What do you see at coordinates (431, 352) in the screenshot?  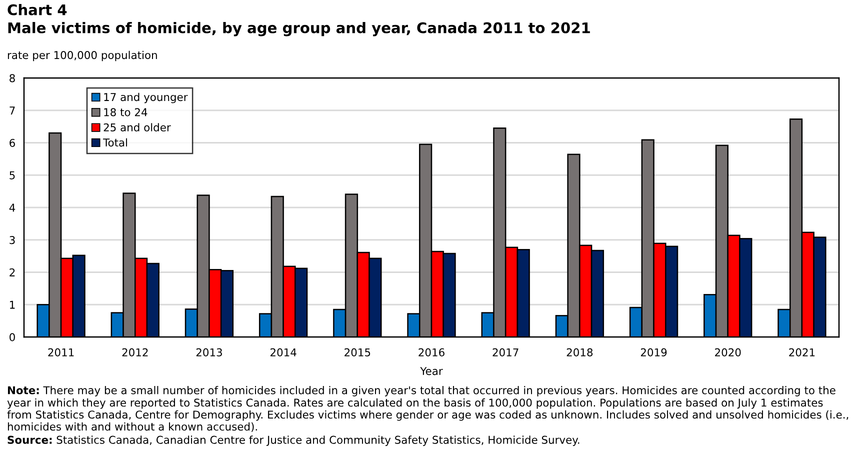 I see `x-tick-label: 2016` at bounding box center [431, 352].